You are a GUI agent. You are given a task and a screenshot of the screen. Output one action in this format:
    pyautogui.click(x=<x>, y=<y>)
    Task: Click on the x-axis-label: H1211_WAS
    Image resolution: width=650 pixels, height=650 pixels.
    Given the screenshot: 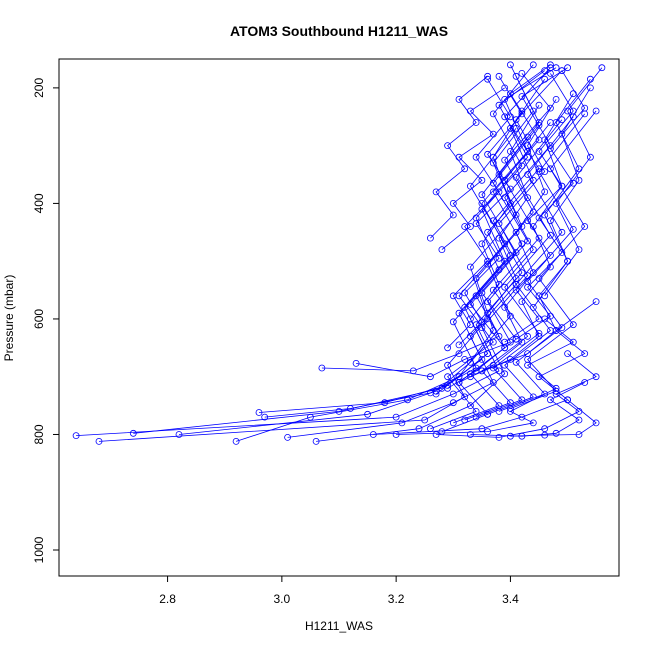 What is the action you would take?
    pyautogui.click(x=339, y=626)
    